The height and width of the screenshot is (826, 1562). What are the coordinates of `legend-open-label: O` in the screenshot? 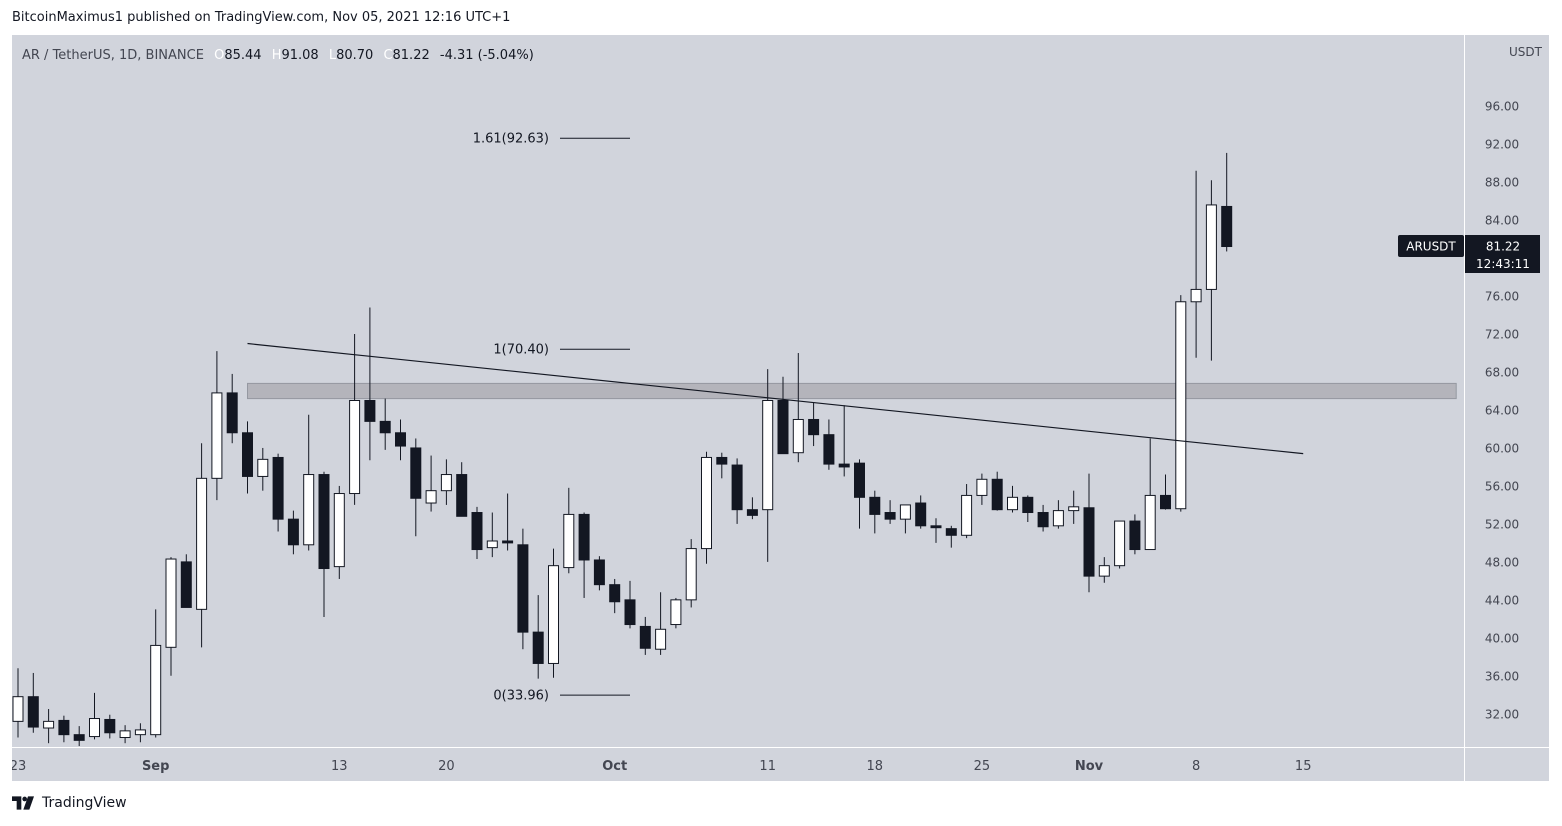 It's located at (219, 55).